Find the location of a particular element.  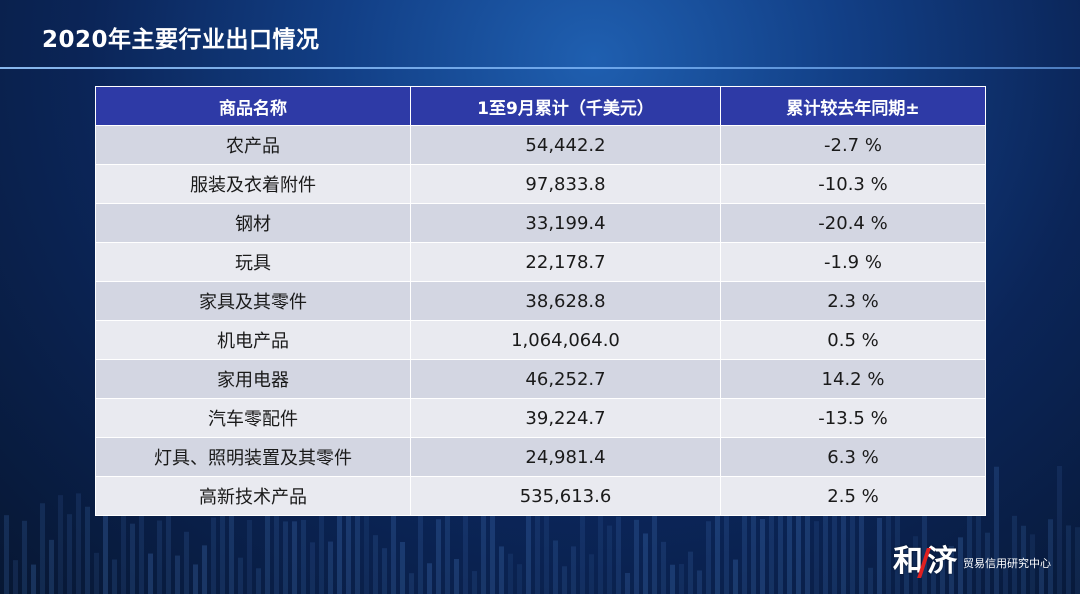

yoy-change-cell: -2.7 % is located at coordinates (853, 145).